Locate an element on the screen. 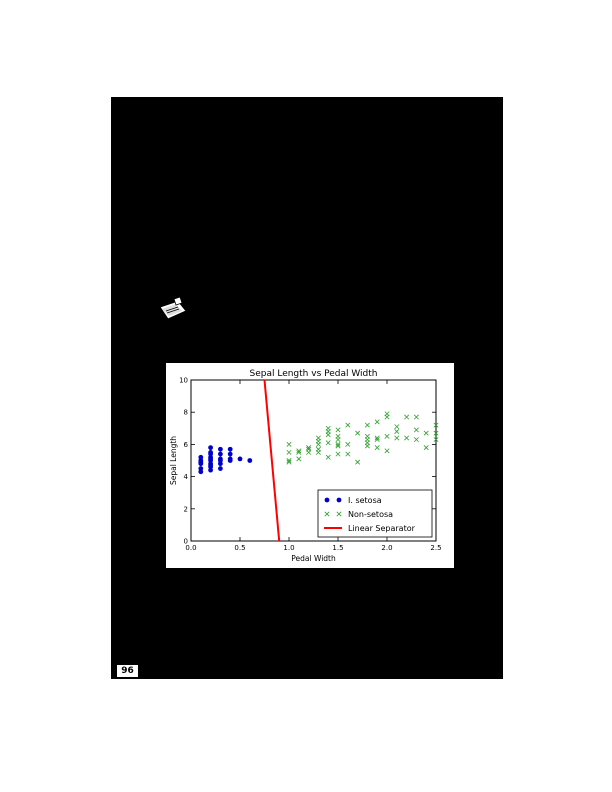 Image resolution: width=612 pixels, height=792 pixels. legend-label: I. setosa is located at coordinates (365, 500).